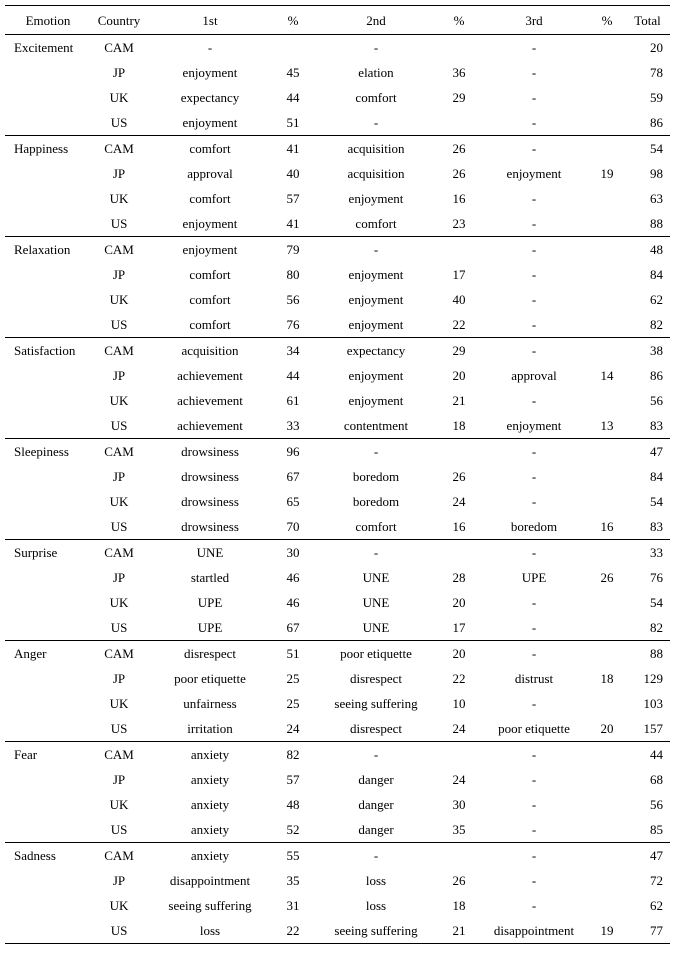  What do you see at coordinates (210, 703) in the screenshot?
I see `first-word-cell: unfairness` at bounding box center [210, 703].